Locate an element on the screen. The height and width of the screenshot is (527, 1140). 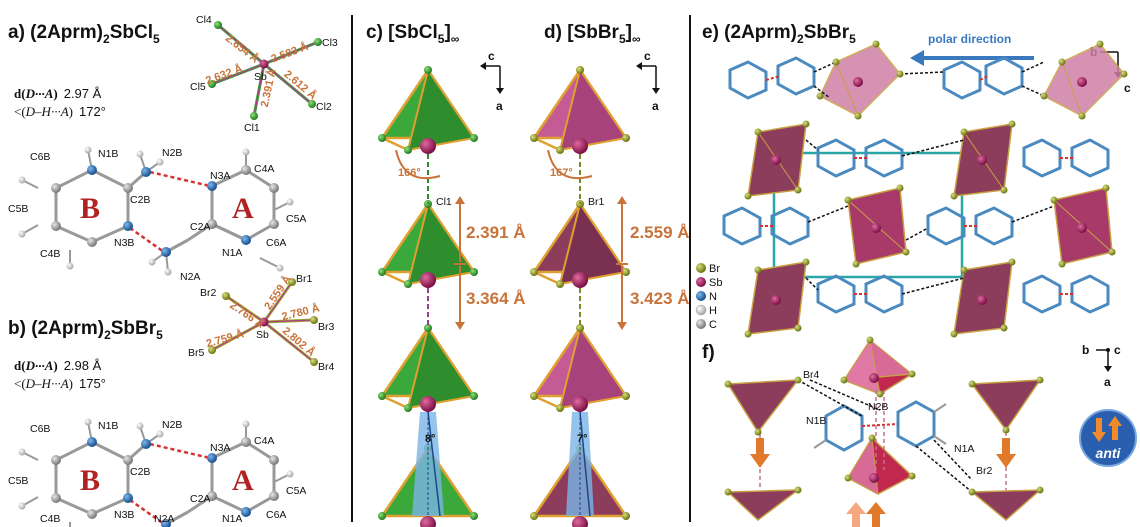
sbbr5-atom-br4: Br4 is located at coordinates (326, 367).